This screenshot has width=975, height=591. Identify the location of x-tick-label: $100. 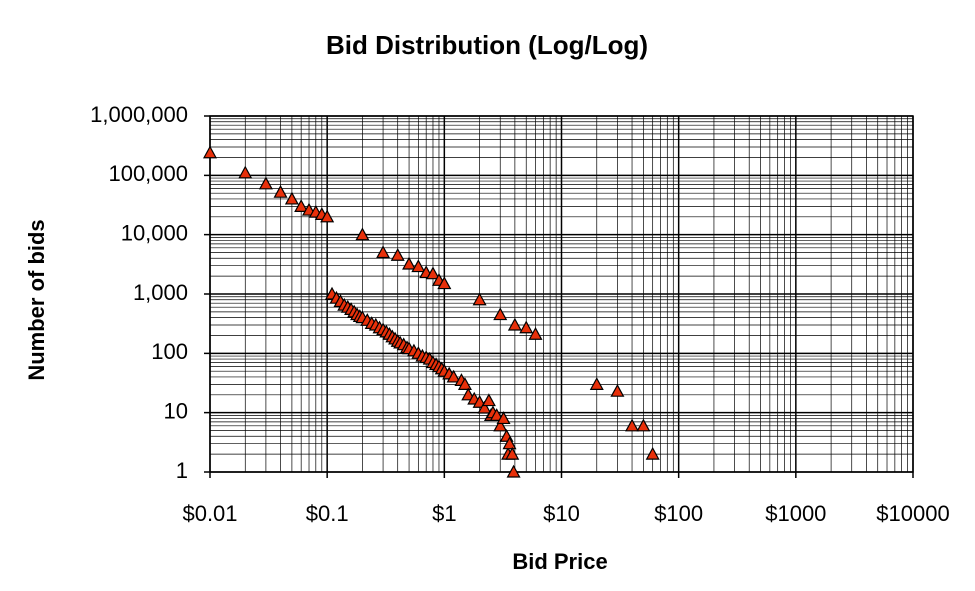
(678, 513).